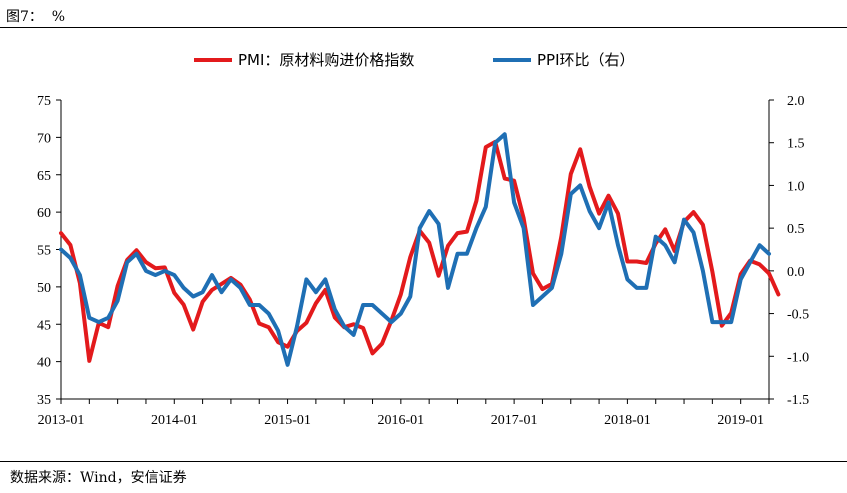  What do you see at coordinates (44, 213) in the screenshot?
I see `y-left-tick-label: 60` at bounding box center [44, 213].